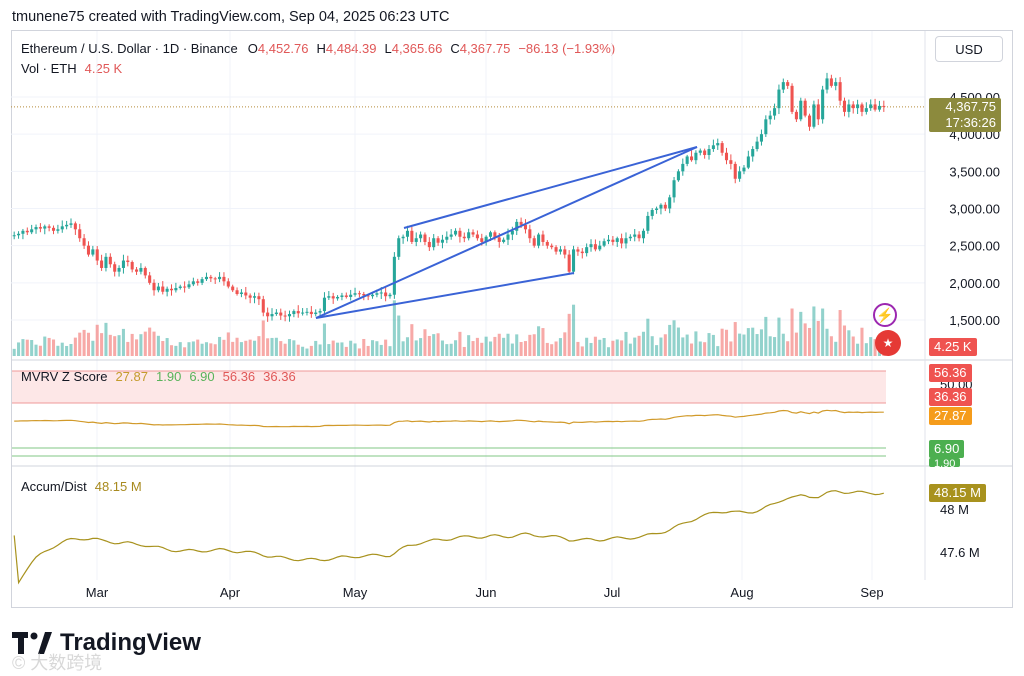  What do you see at coordinates (54, 486) in the screenshot?
I see `accum-label: Accum/Dist` at bounding box center [54, 486].